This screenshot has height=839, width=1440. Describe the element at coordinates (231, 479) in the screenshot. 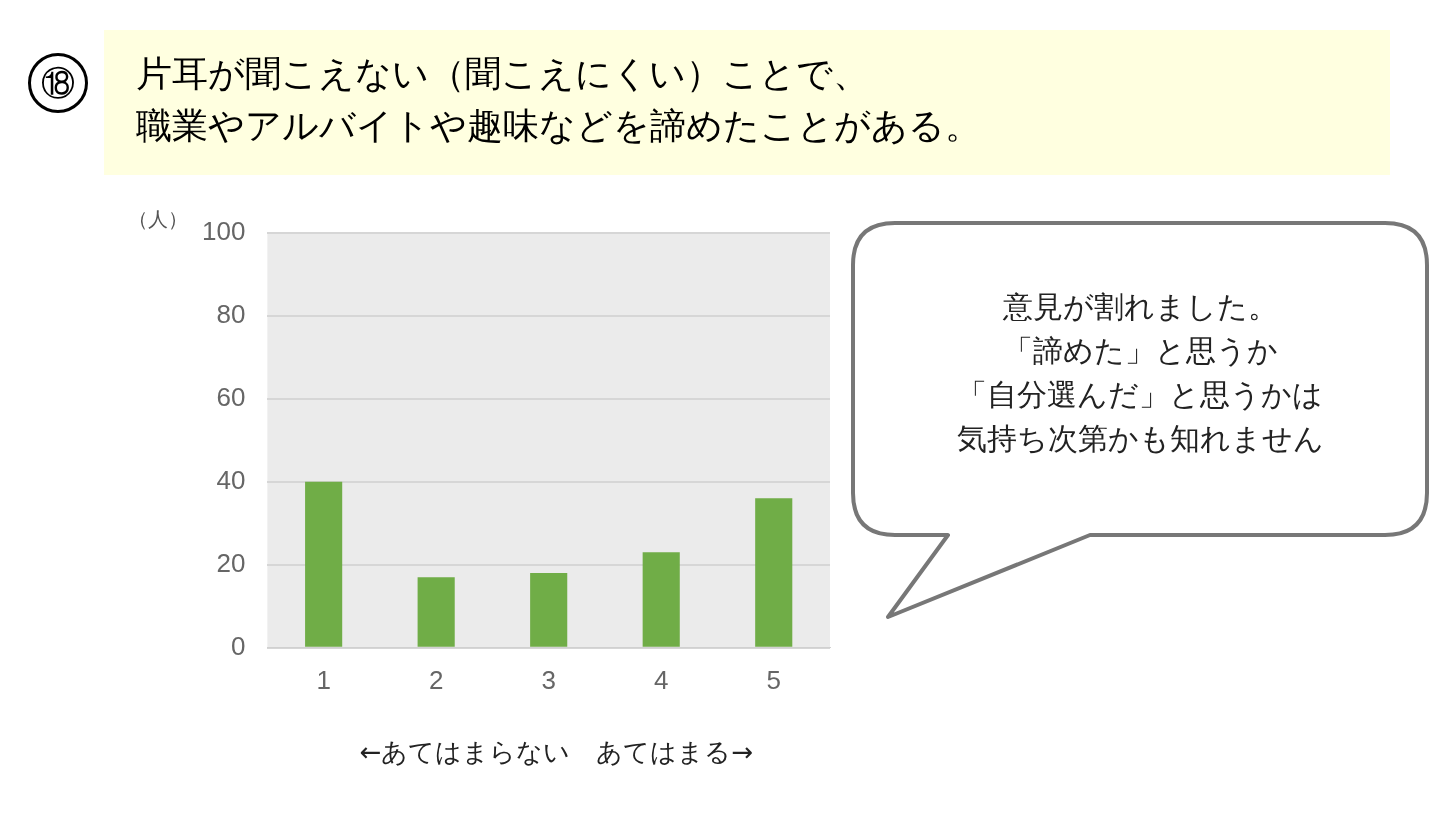

I see `y-tick-label: 40` at that location.